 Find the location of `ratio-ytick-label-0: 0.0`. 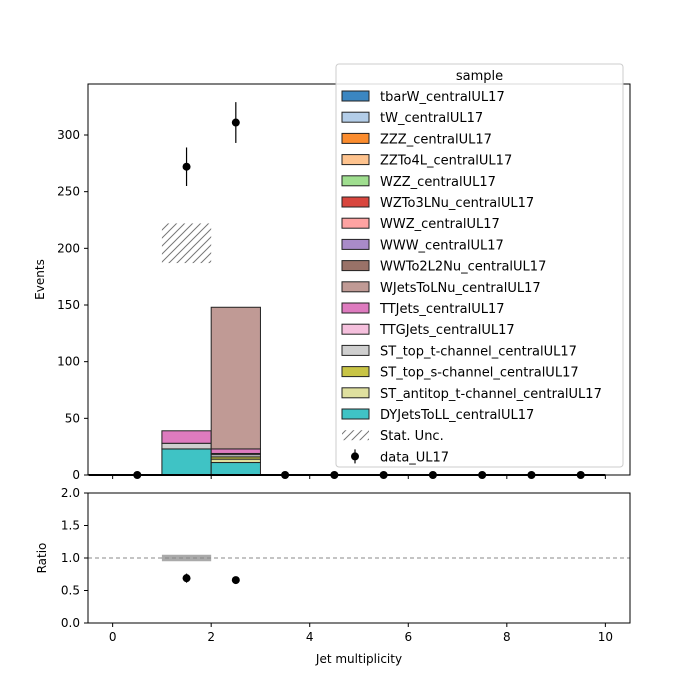

ratio-ytick-label-0: 0.0 is located at coordinates (70, 623).